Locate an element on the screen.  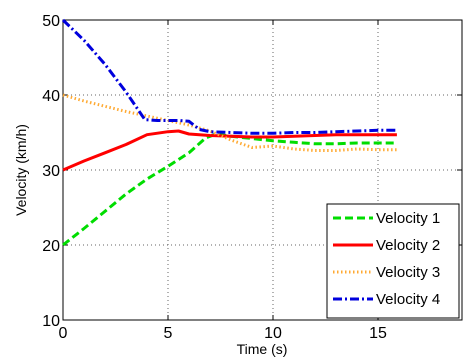
legend-label-2: Velocity 2 is located at coordinates (408, 245).